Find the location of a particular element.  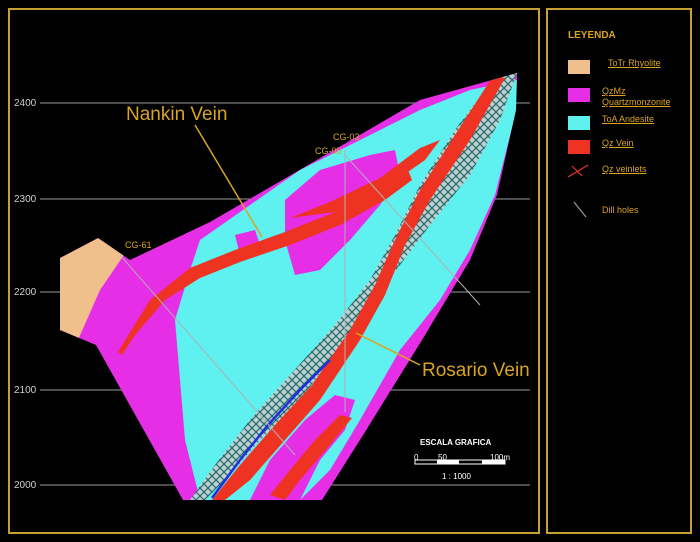

quartzmonzonite-inlier is located at coordinates (302, 447).